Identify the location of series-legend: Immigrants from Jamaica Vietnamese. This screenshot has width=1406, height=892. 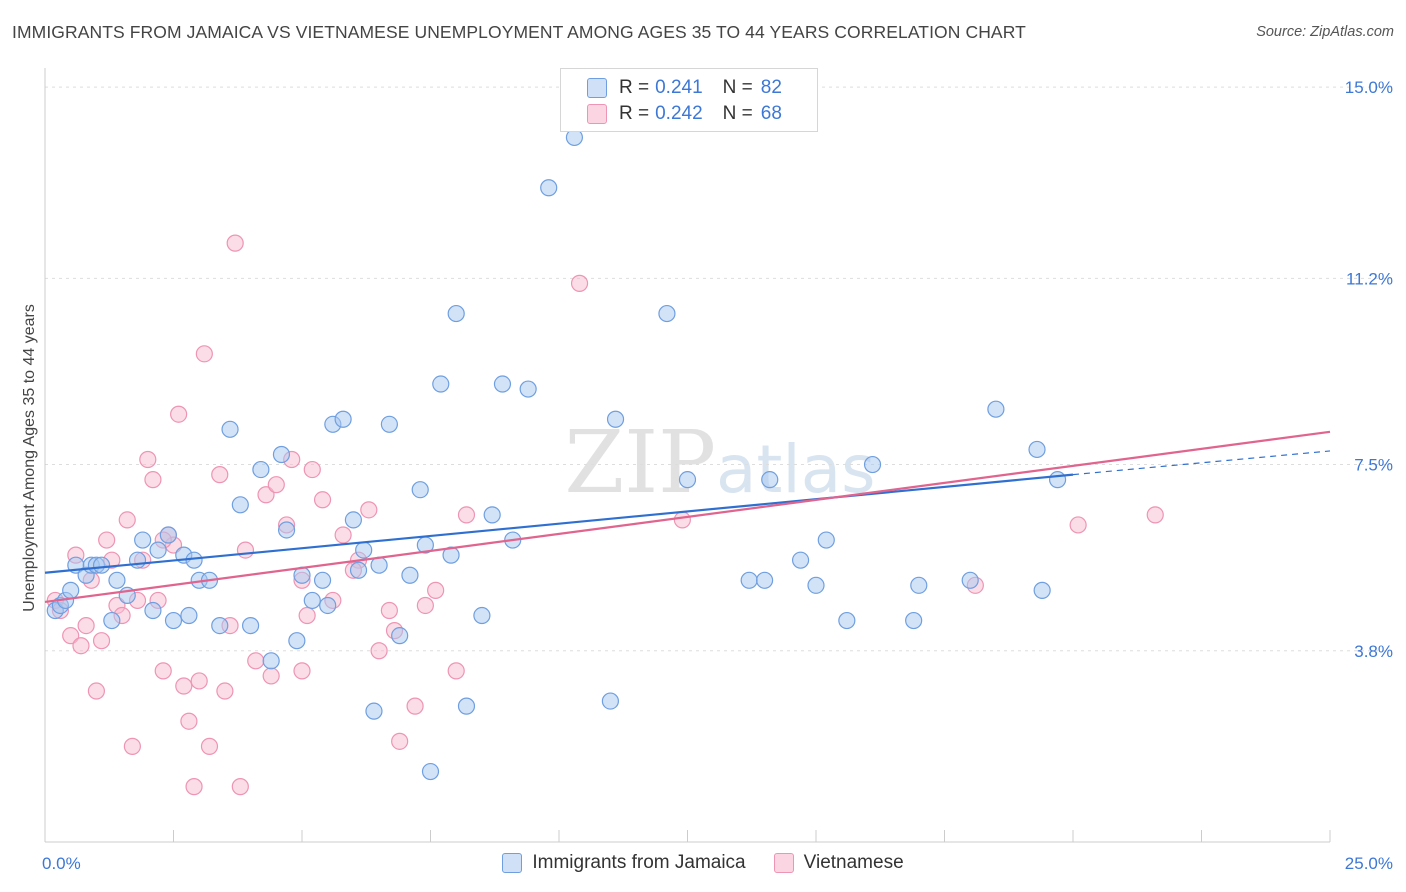
(703, 863).